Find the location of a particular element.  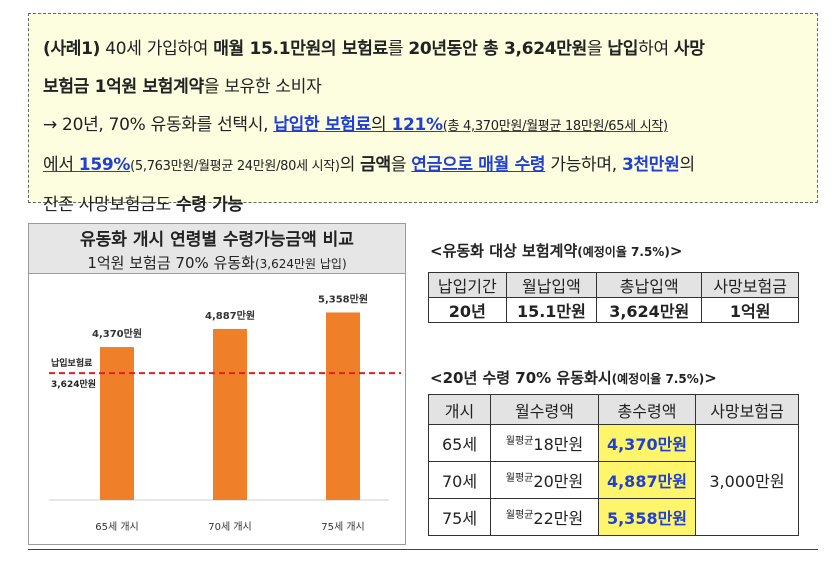

table-row: 75세 월평균22만원 5,358만원 is located at coordinates (613, 517).